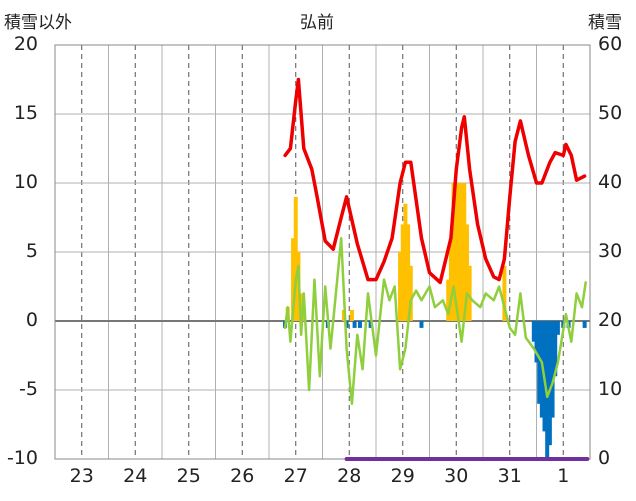  I want to click on left-axis-title: 積雪以外, so click(38, 23).